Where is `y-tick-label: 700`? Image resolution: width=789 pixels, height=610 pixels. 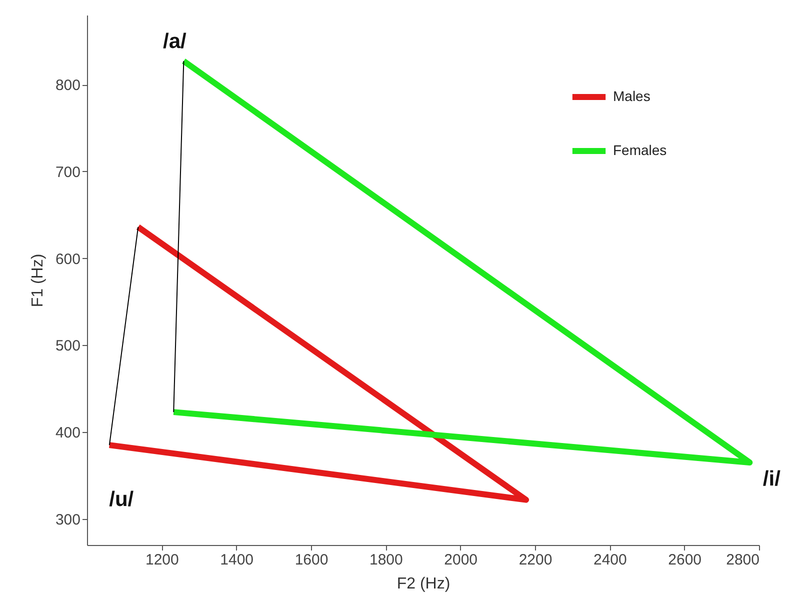
y-tick-label: 700 is located at coordinates (67, 172).